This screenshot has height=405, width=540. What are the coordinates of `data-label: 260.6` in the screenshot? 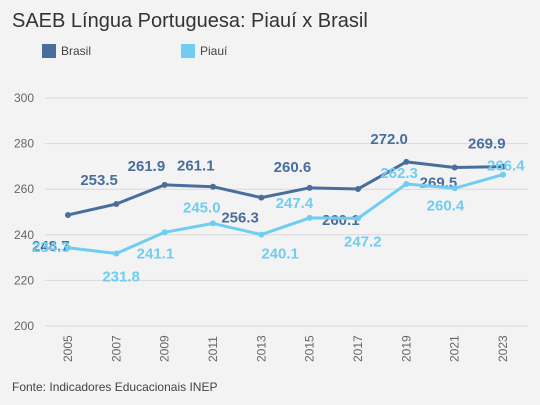 It's located at (293, 167).